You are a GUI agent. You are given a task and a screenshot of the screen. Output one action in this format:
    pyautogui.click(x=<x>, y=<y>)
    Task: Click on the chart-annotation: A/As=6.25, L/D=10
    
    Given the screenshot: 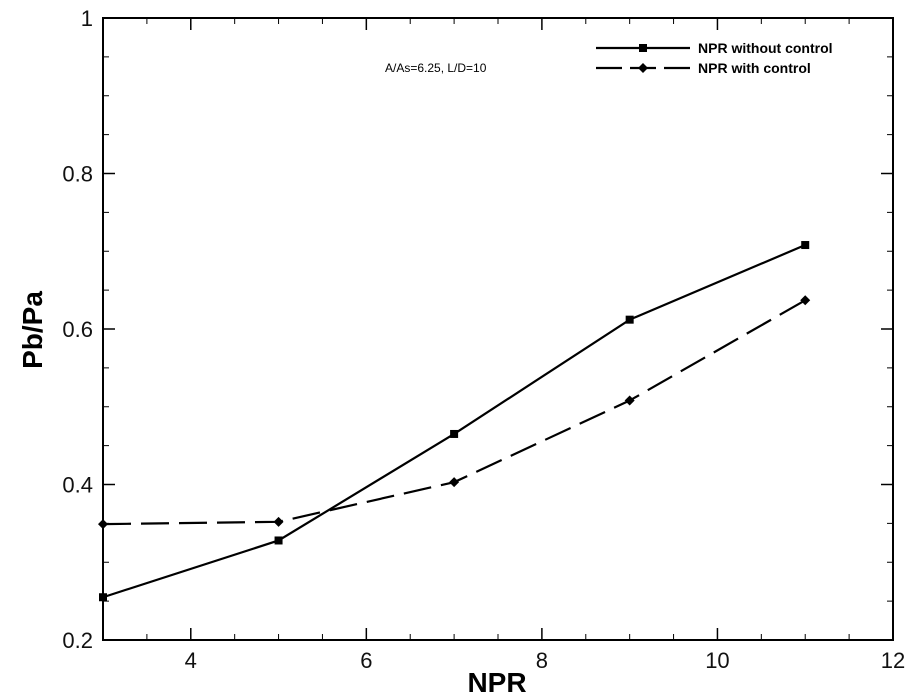 What is the action you would take?
    pyautogui.click(x=436, y=68)
    